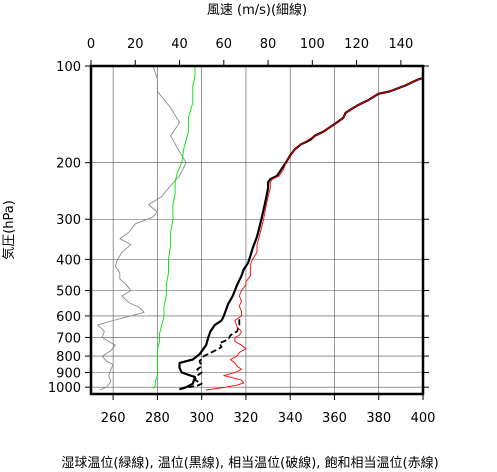 This screenshot has width=497, height=472. Describe the element at coordinates (179, 44) in the screenshot. I see `top-x-tick-label: 40` at that location.